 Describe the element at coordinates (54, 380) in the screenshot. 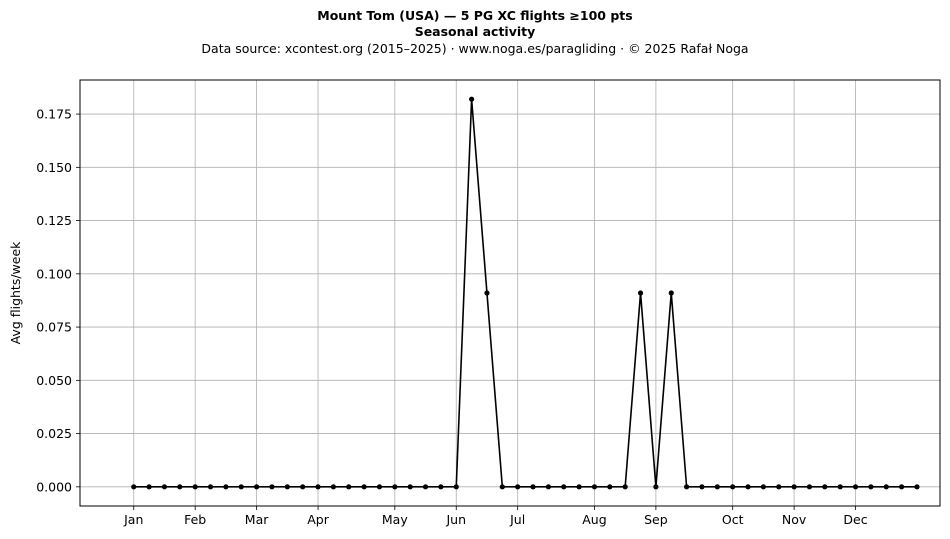

I see `y-tick-label: 0.050` at that location.